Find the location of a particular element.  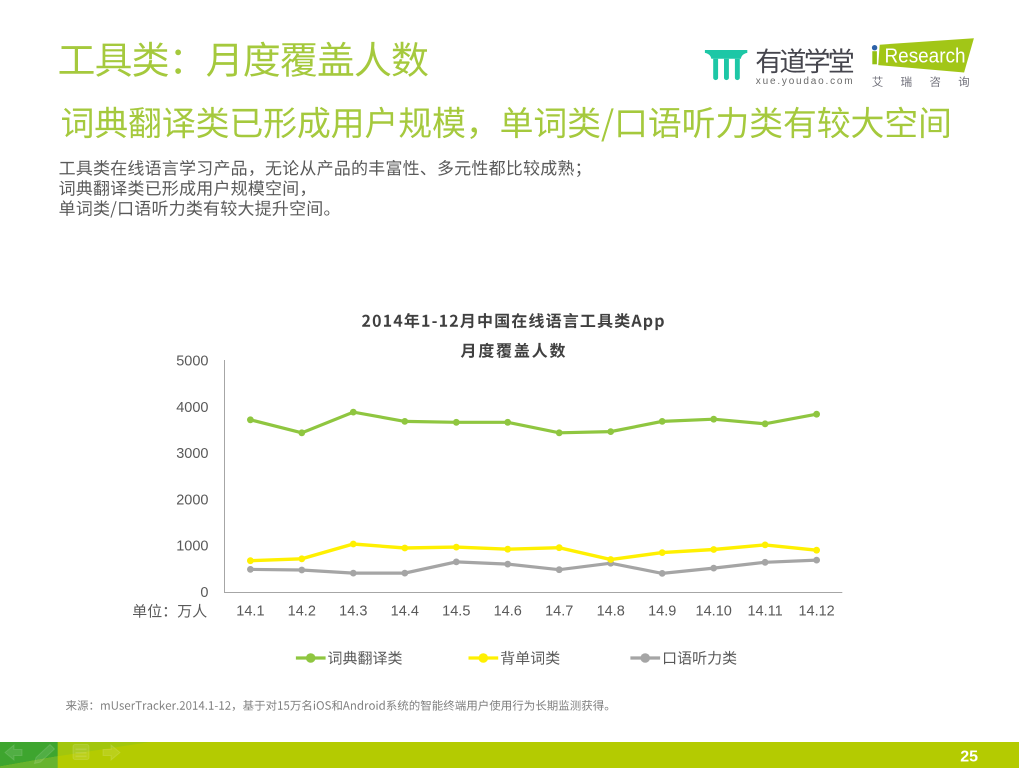

svg-text: 1000 is located at coordinates (192, 547).